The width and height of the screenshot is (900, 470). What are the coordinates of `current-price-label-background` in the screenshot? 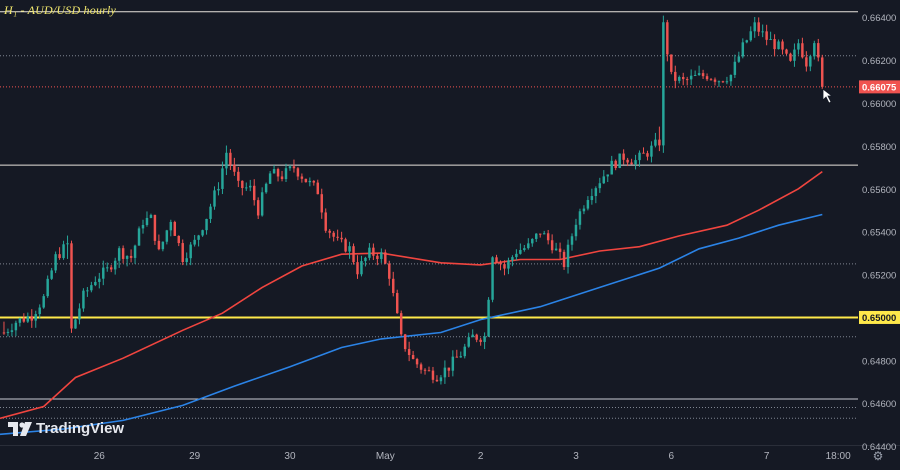 It's located at (879, 87).